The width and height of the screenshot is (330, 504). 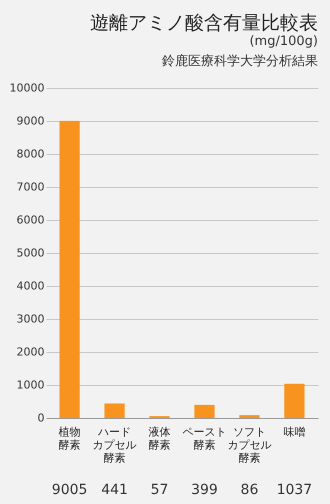 What do you see at coordinates (30, 121) in the screenshot?
I see `y-tick-label: 9000` at bounding box center [30, 121].